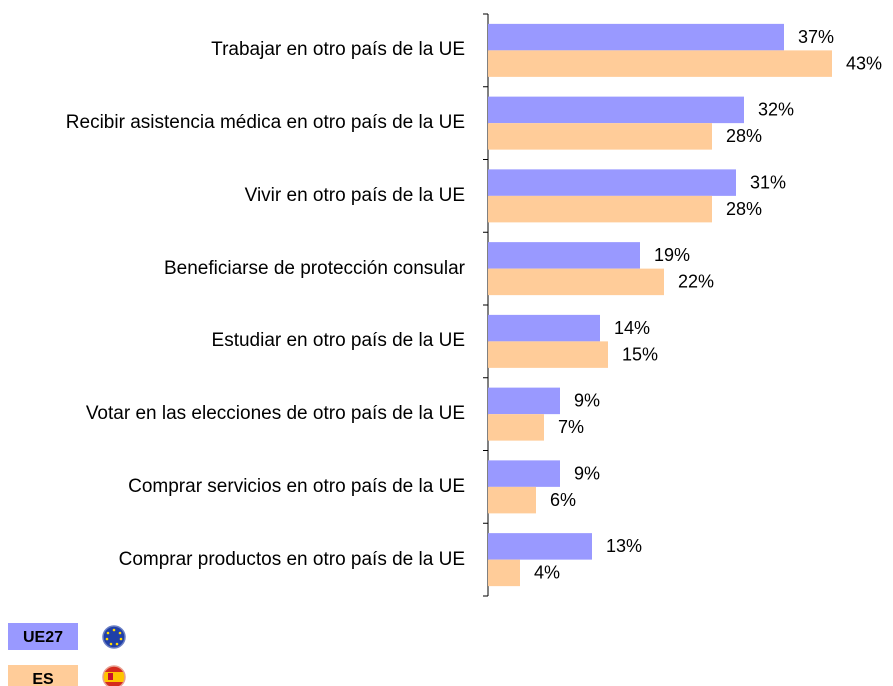 This screenshot has width=893, height=686. Describe the element at coordinates (563, 500) in the screenshot. I see `value-label: 6%` at that location.